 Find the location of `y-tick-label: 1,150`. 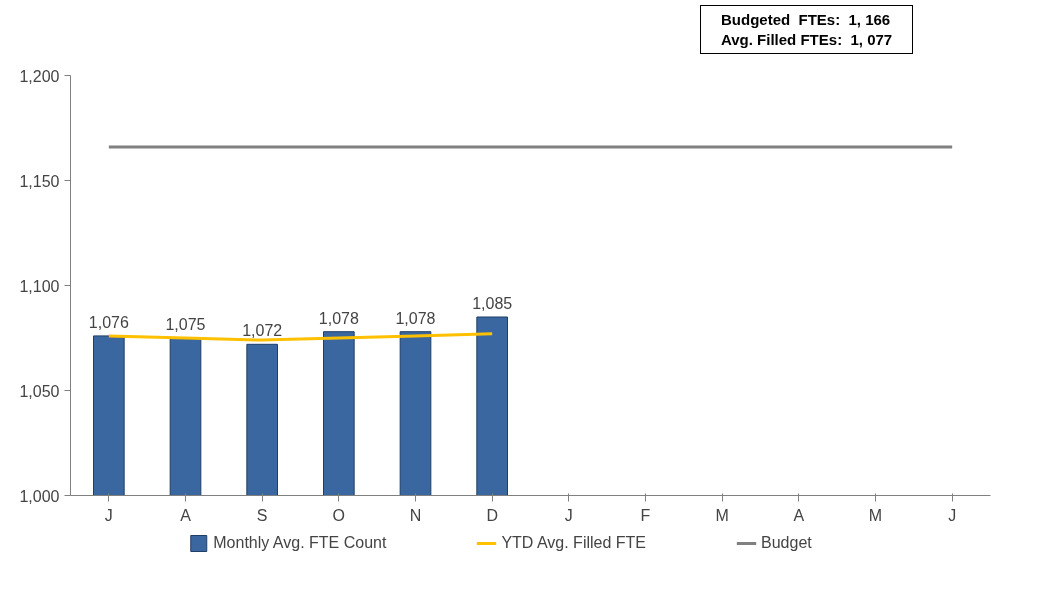

y-tick-label: 1,150 is located at coordinates (39, 181).